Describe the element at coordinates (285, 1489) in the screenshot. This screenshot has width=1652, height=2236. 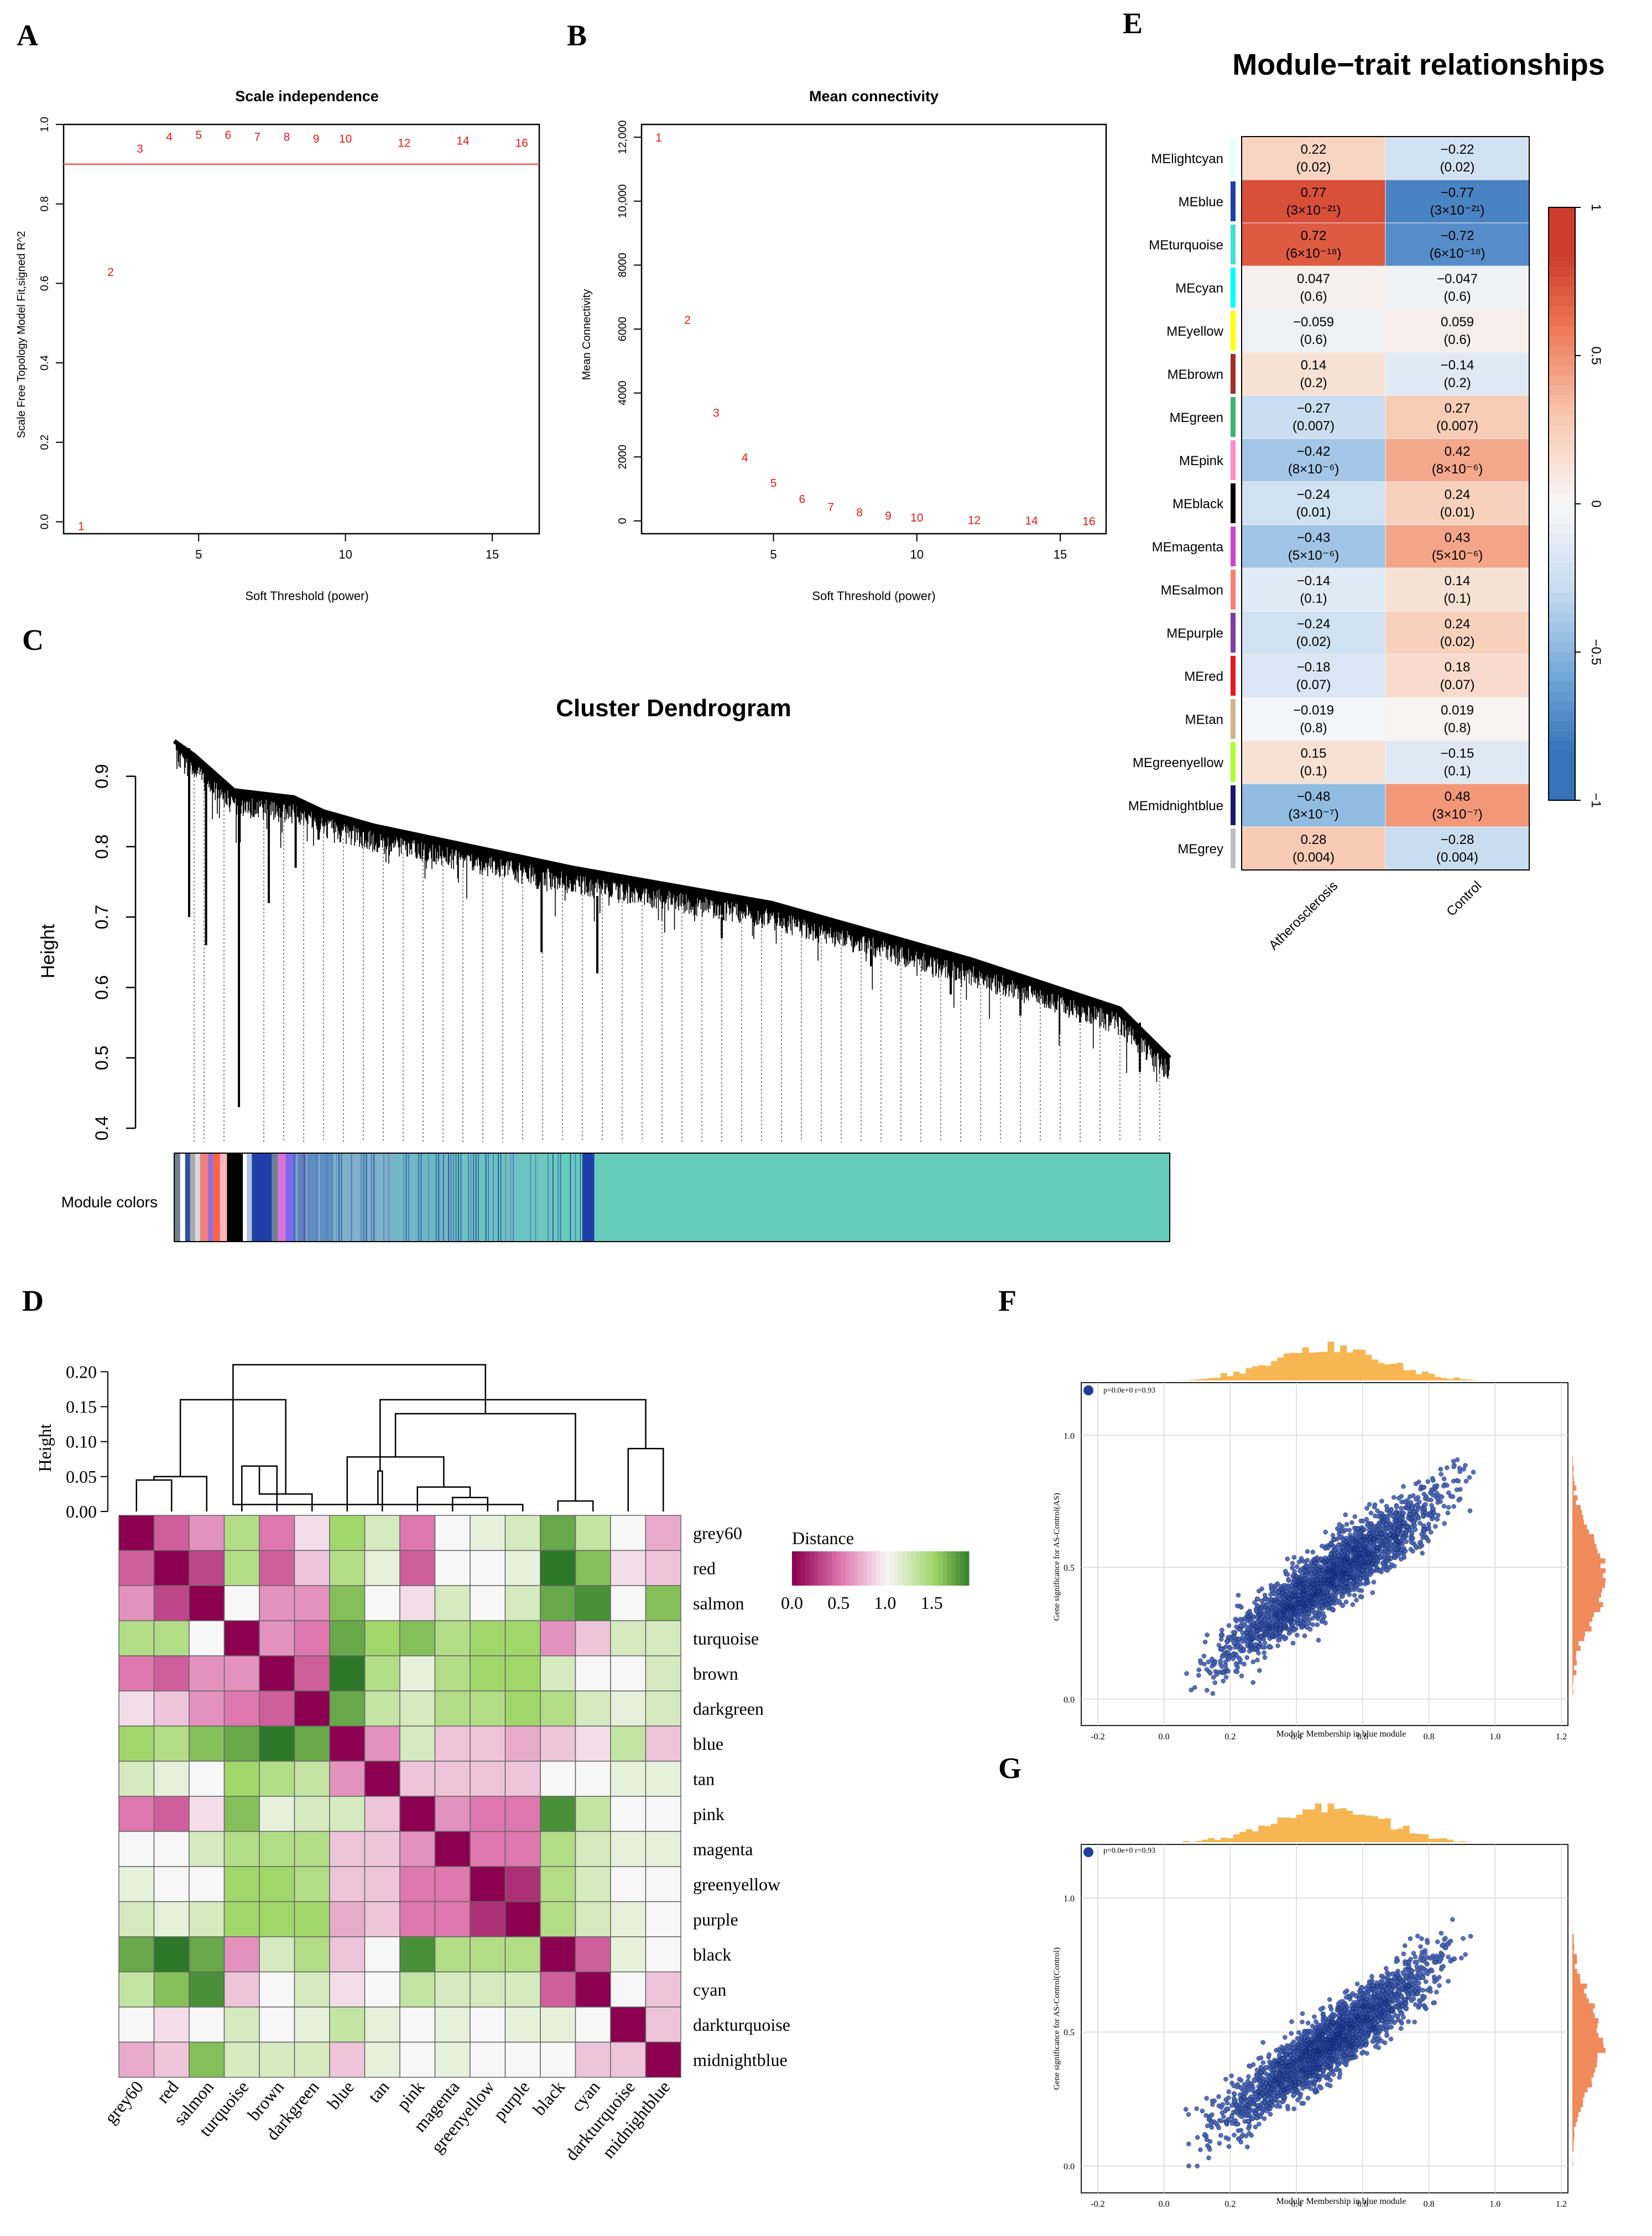
I see `dendrogram-link` at that location.